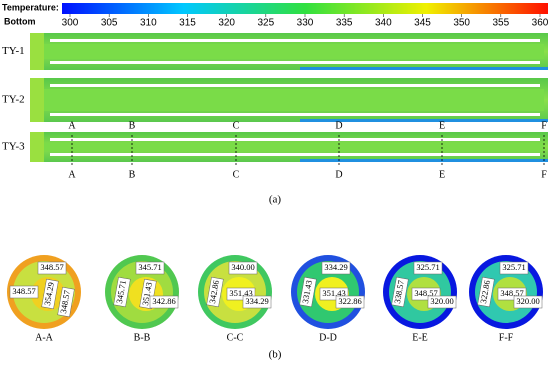 Image resolution: width=550 pixels, height=366 pixels. Describe the element at coordinates (70, 23) in the screenshot. I see `colorbar-tick-label: 300` at that location.